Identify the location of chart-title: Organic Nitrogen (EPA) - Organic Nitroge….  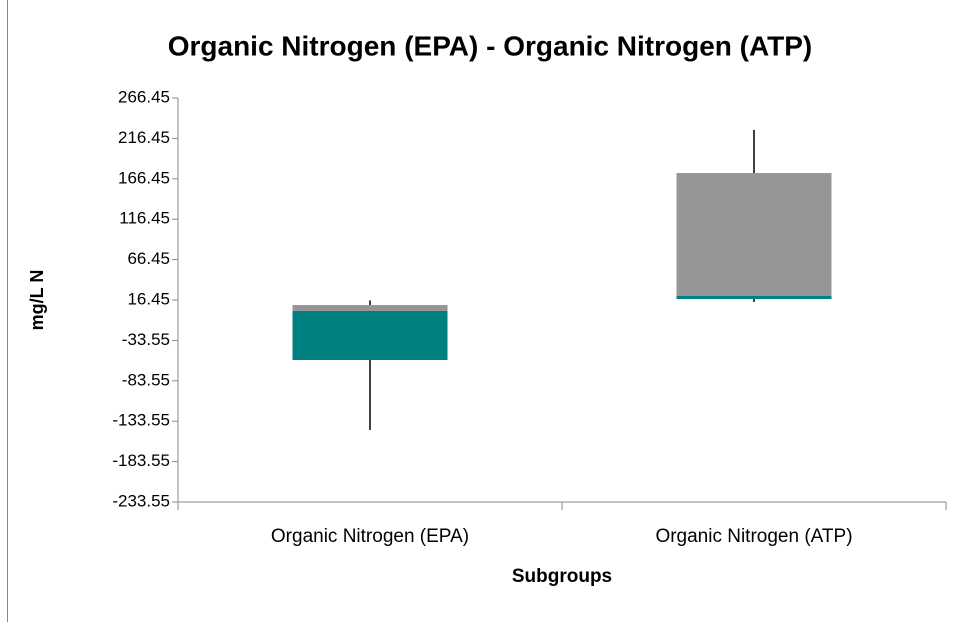
(490, 45).